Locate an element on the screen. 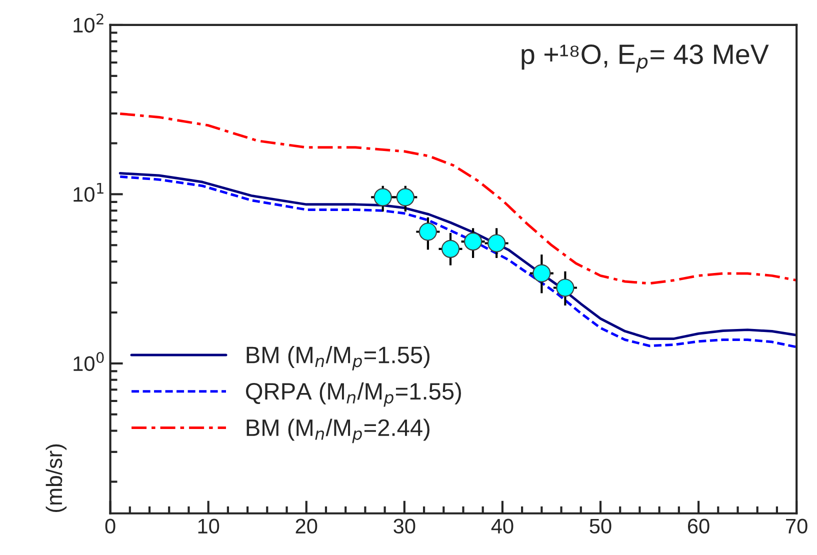 The width and height of the screenshot is (817, 555). x-tick-label: 70 is located at coordinates (797, 526).